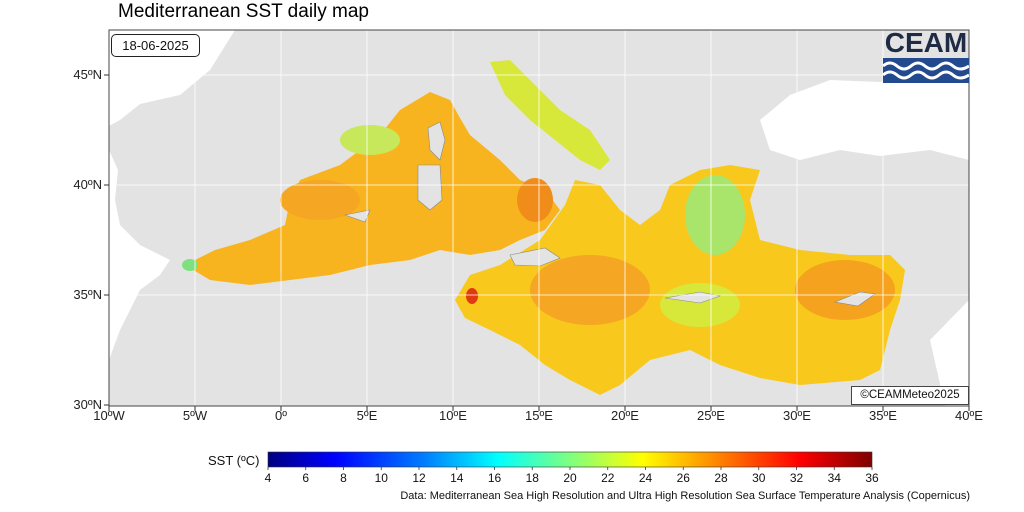  Describe the element at coordinates (711, 415) in the screenshot. I see `lon-label-25e: 25ºE` at that location.